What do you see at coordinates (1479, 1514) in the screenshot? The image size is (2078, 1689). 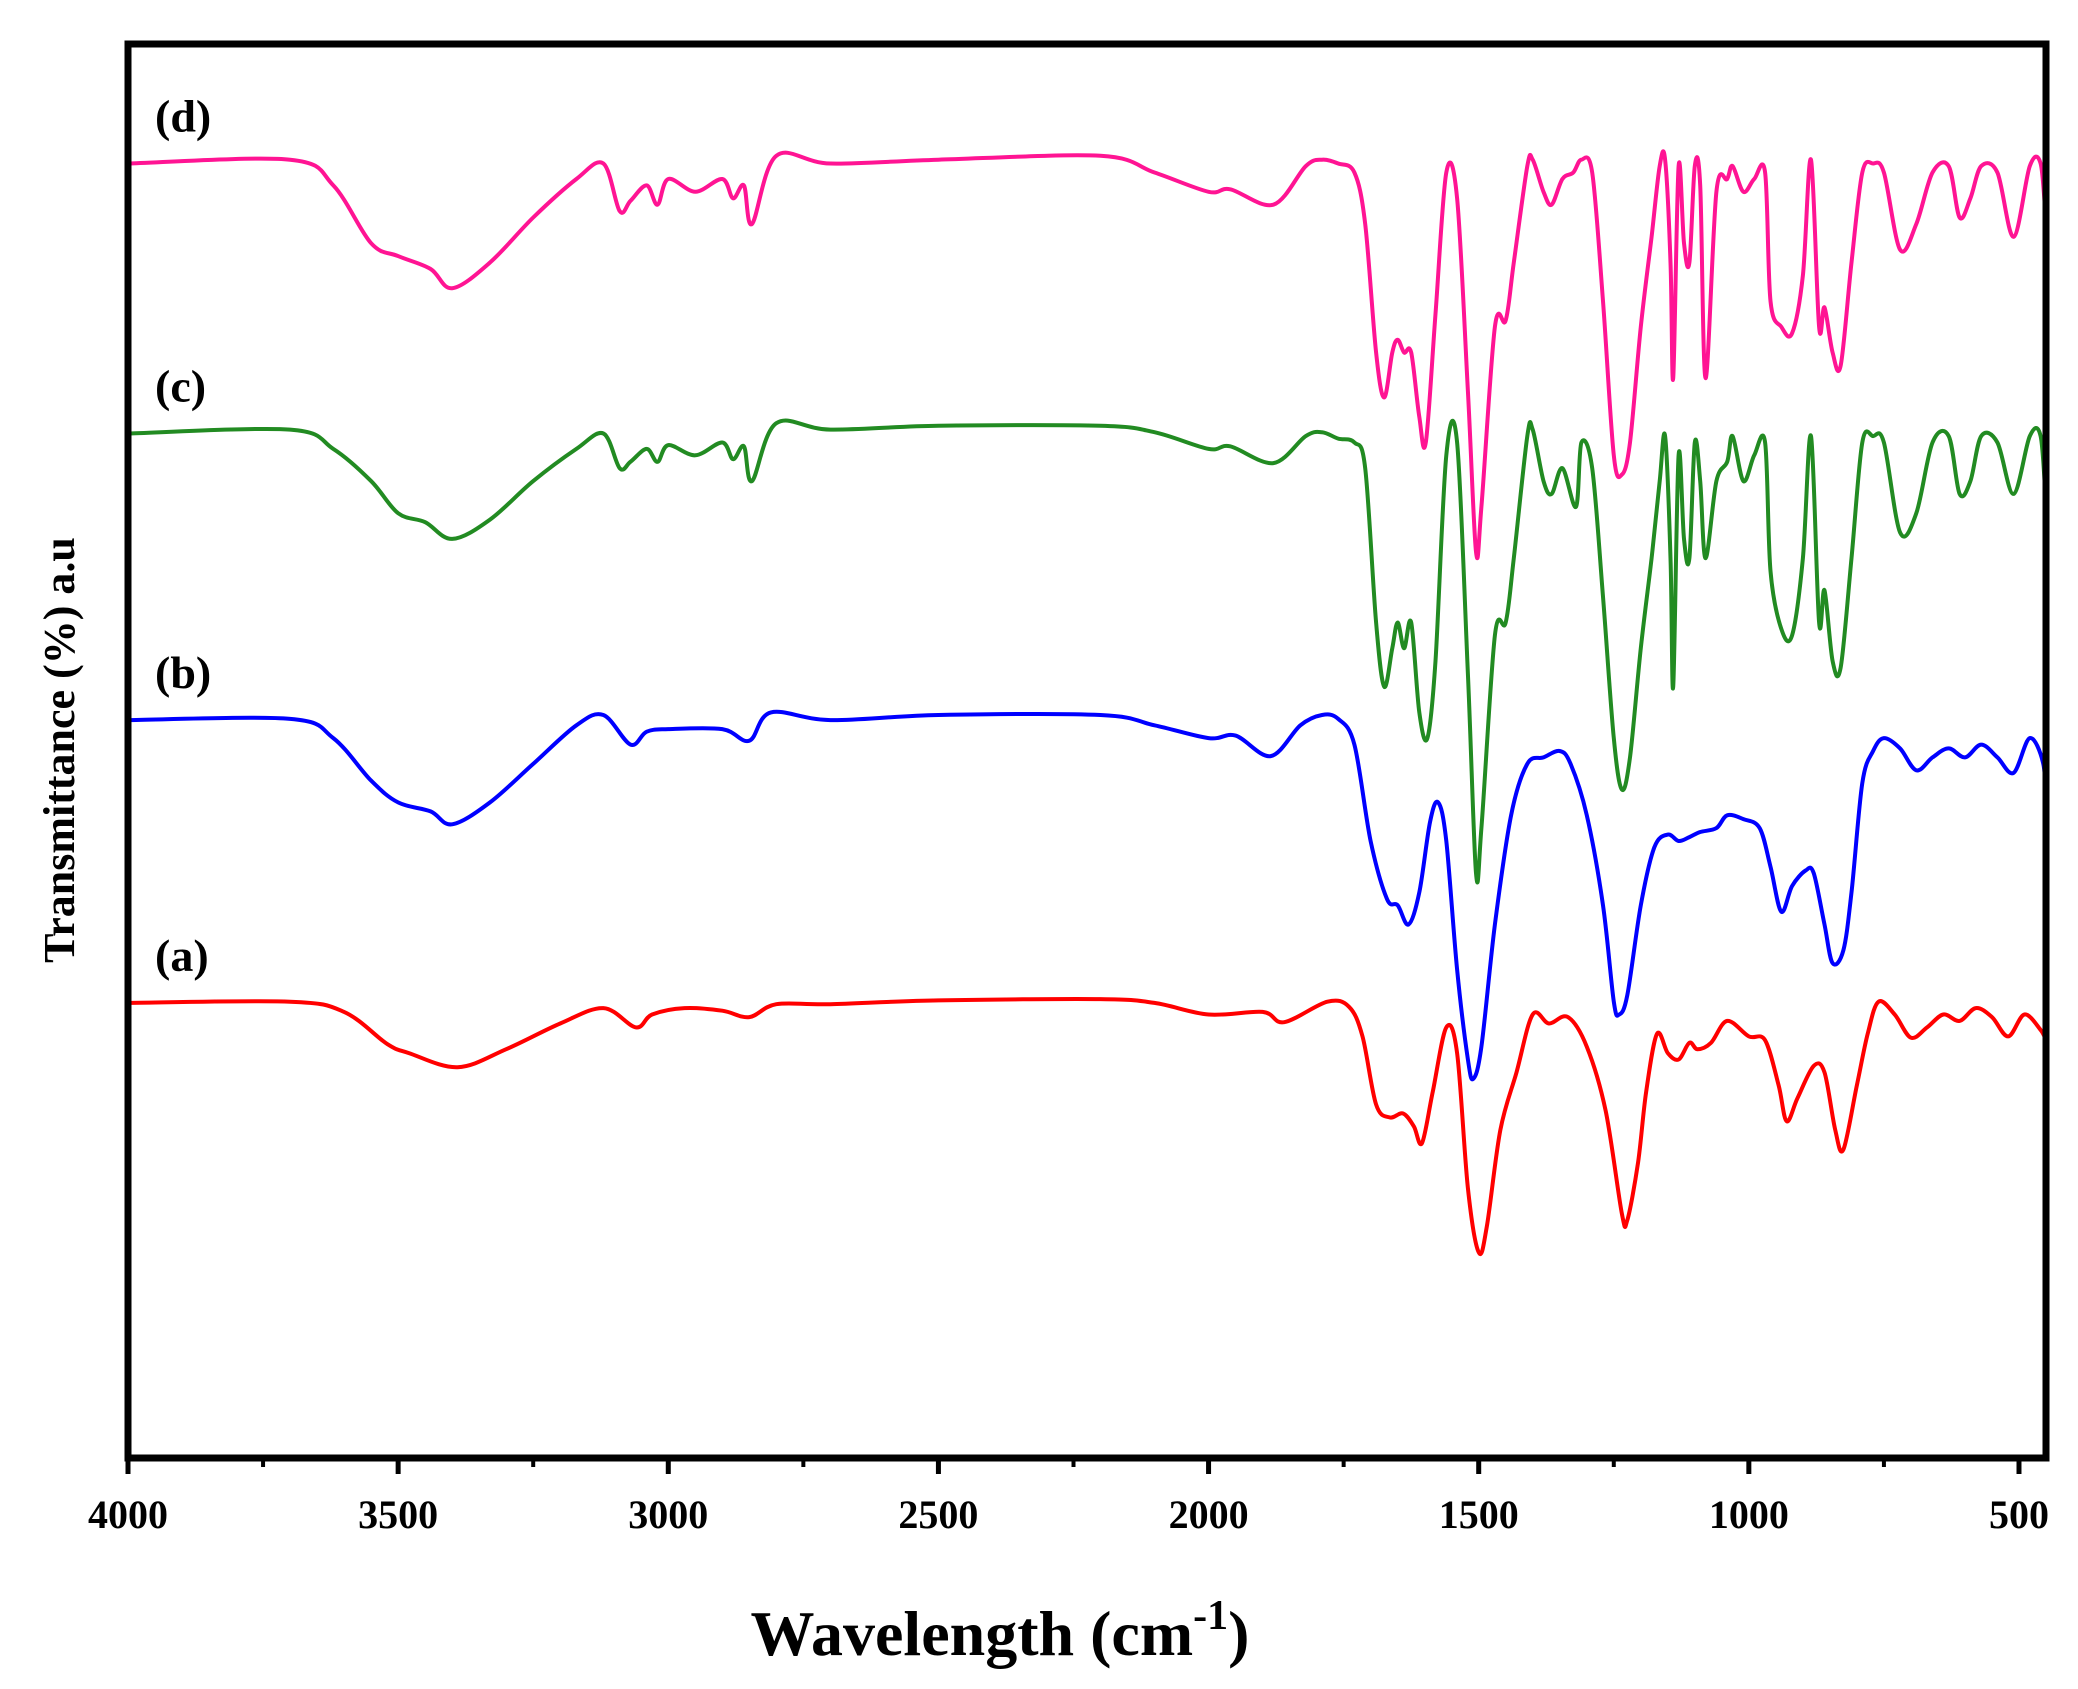 I see `x-tick-label-1500: 1500` at bounding box center [1479, 1514].